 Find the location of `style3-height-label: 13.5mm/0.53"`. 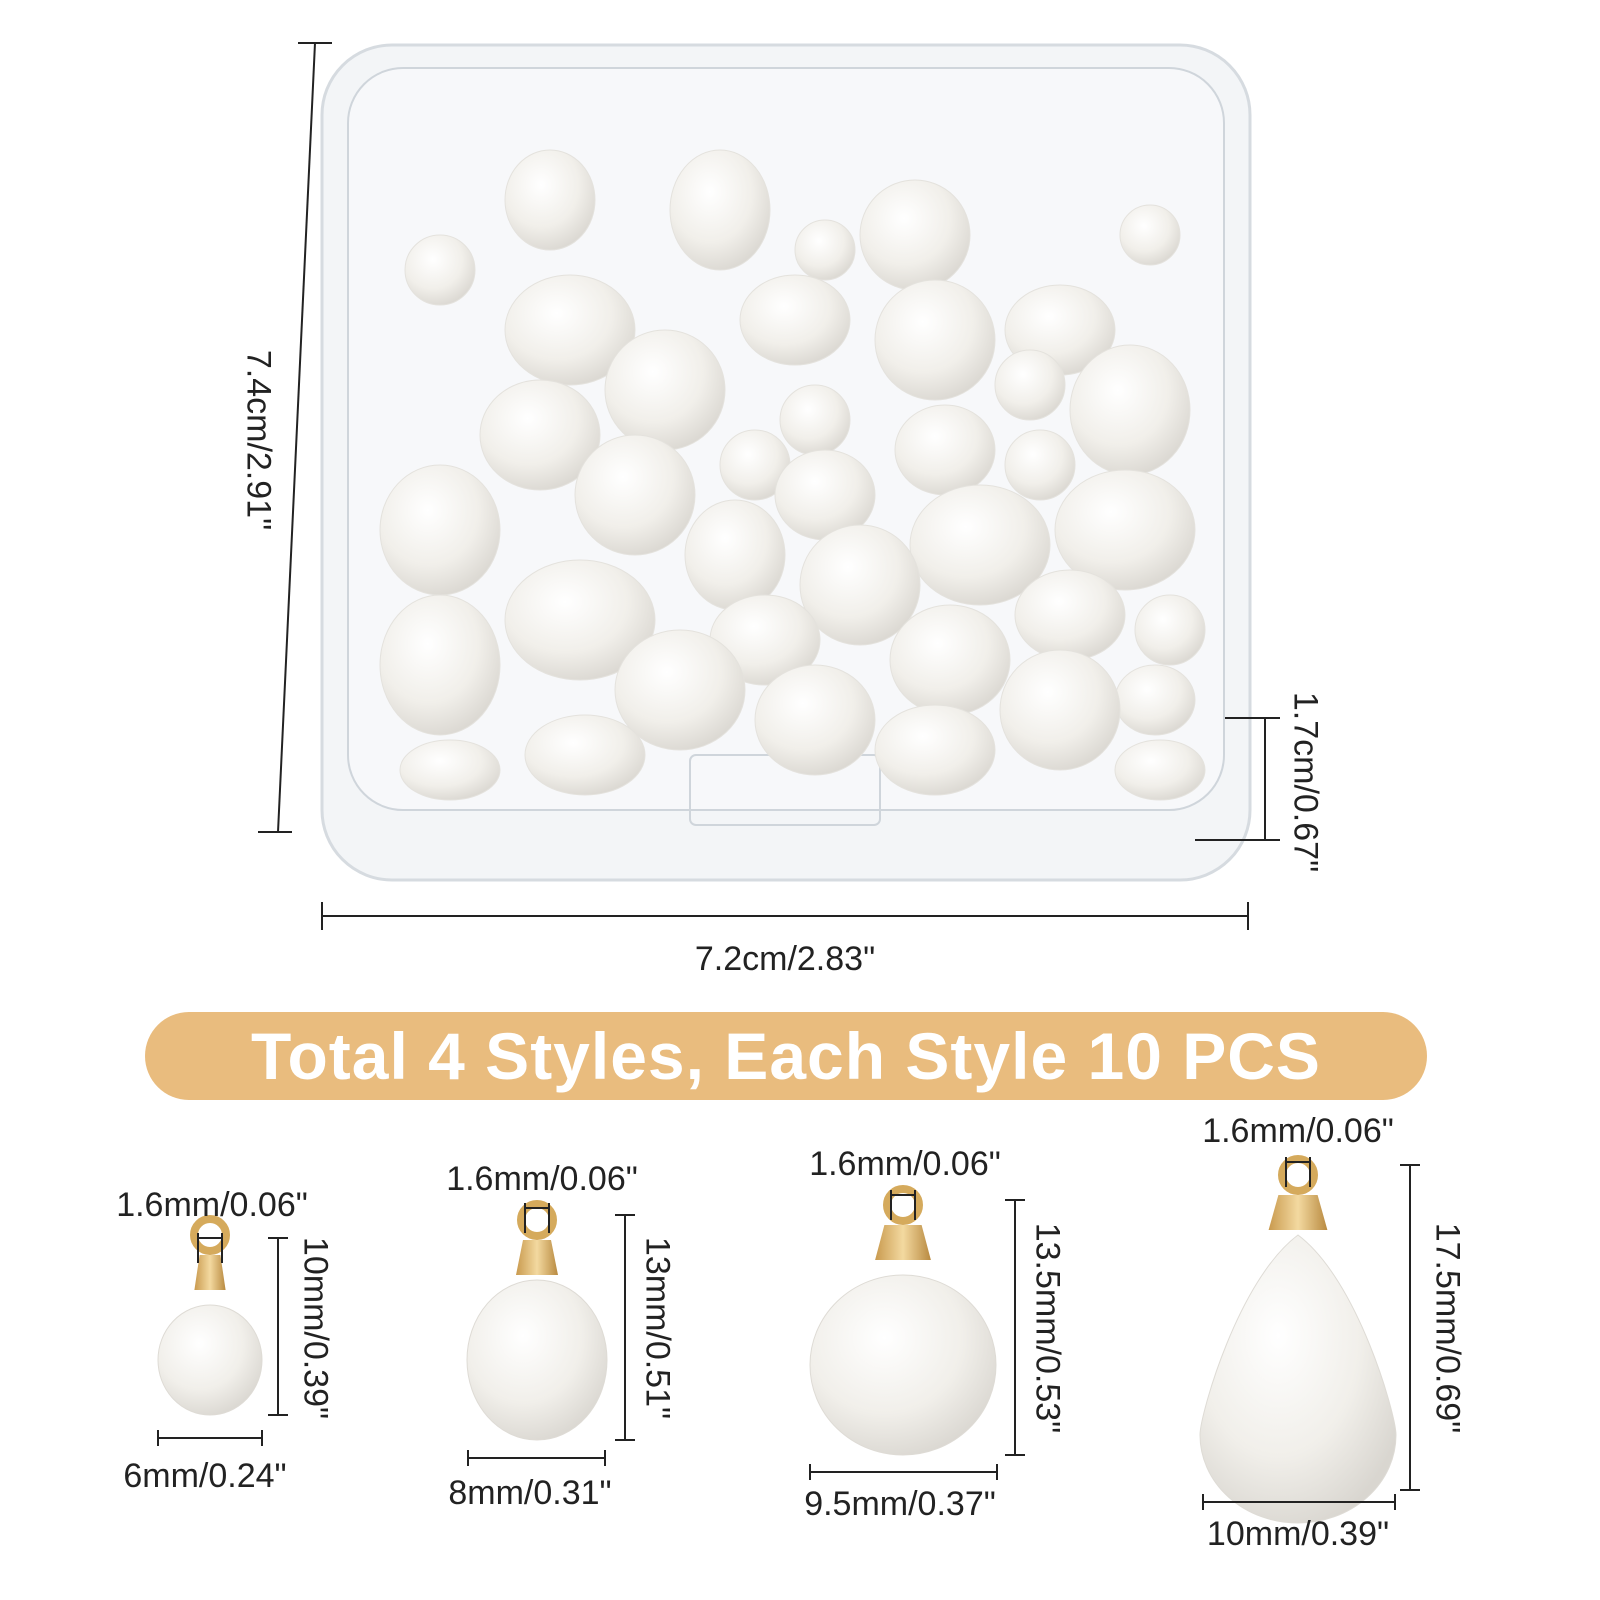

style3-height-label: 13.5mm/0.53" is located at coordinates (1047, 1328).